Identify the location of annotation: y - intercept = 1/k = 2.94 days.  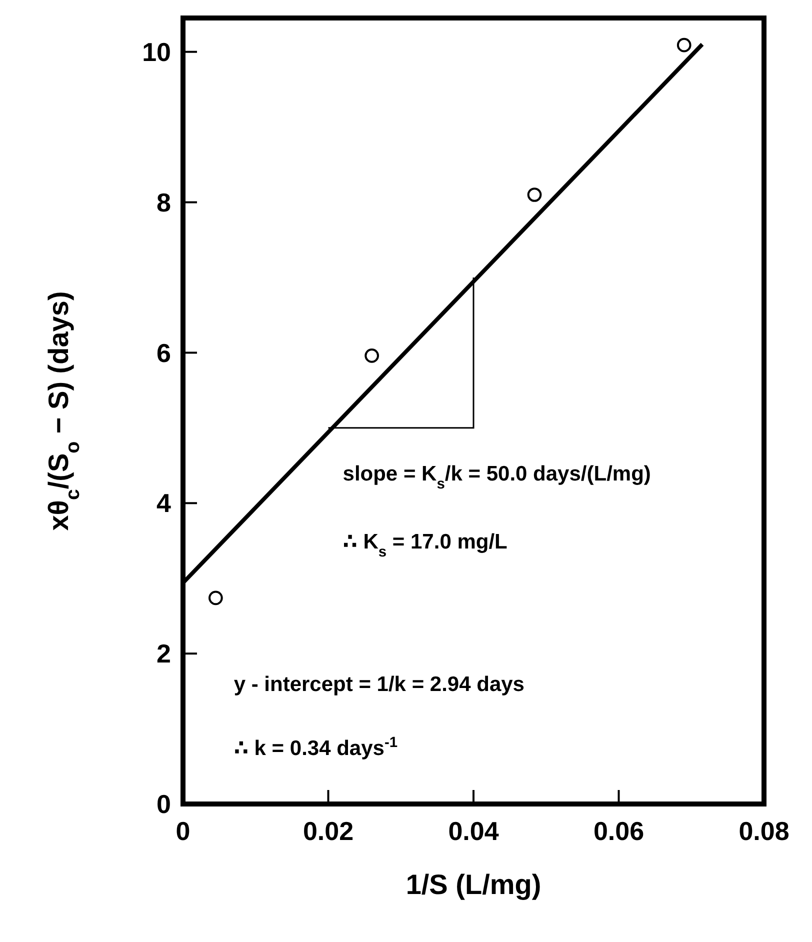
(379, 684).